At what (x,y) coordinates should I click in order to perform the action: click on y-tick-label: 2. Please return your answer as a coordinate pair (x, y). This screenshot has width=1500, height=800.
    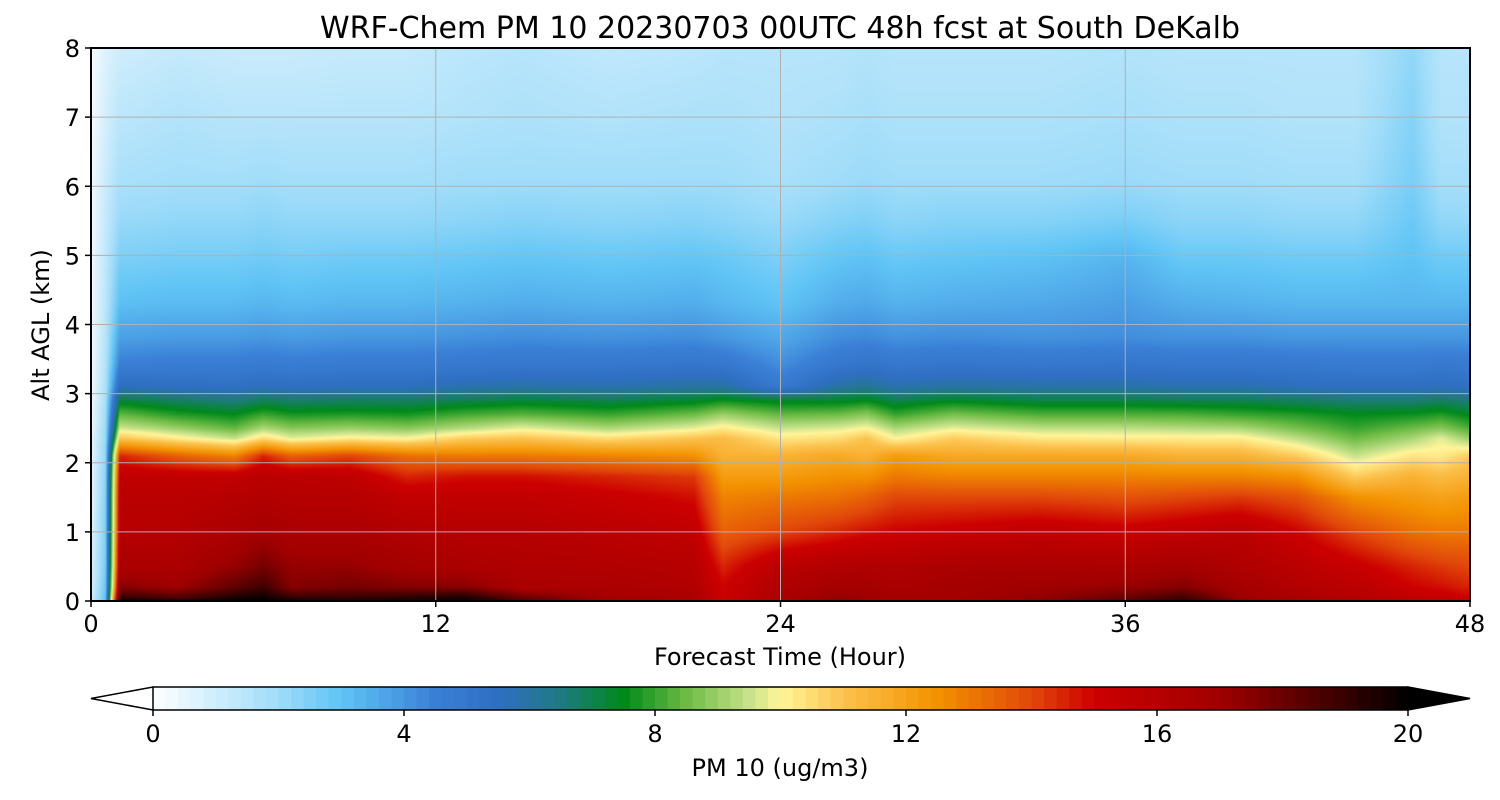
    Looking at the image, I should click on (72, 464).